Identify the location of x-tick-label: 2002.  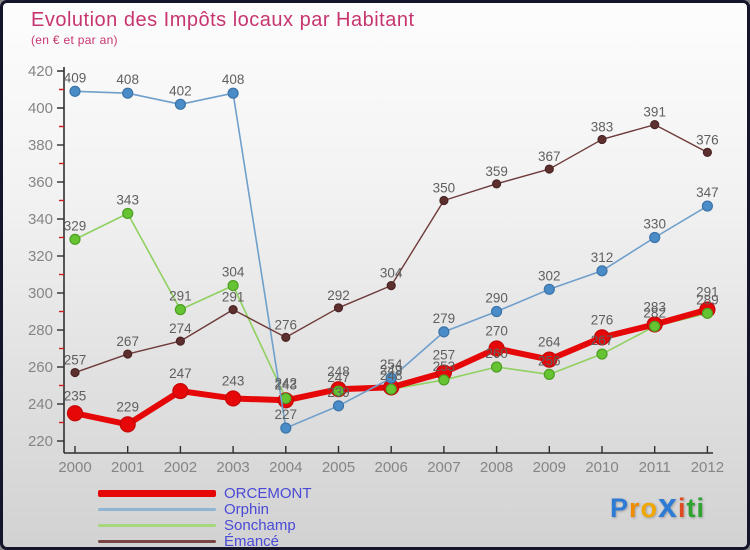
(180, 467).